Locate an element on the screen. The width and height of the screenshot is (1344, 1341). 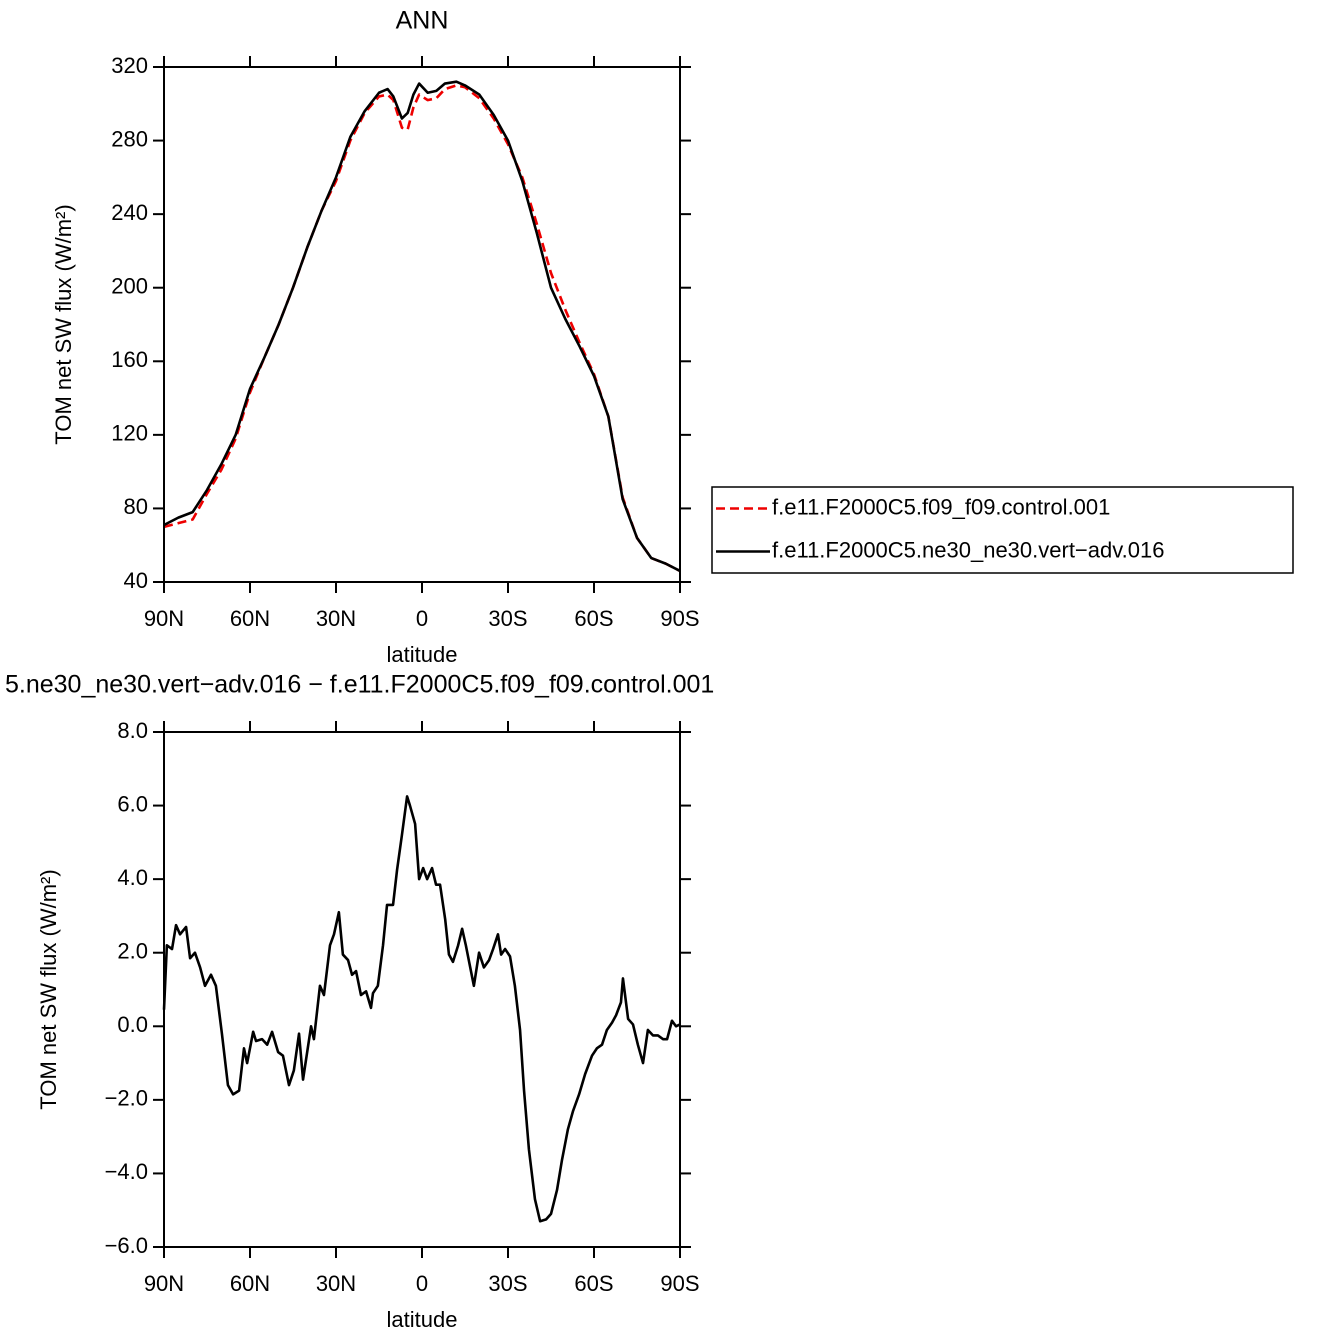
y-tick-label: 40 is located at coordinates (136, 580).